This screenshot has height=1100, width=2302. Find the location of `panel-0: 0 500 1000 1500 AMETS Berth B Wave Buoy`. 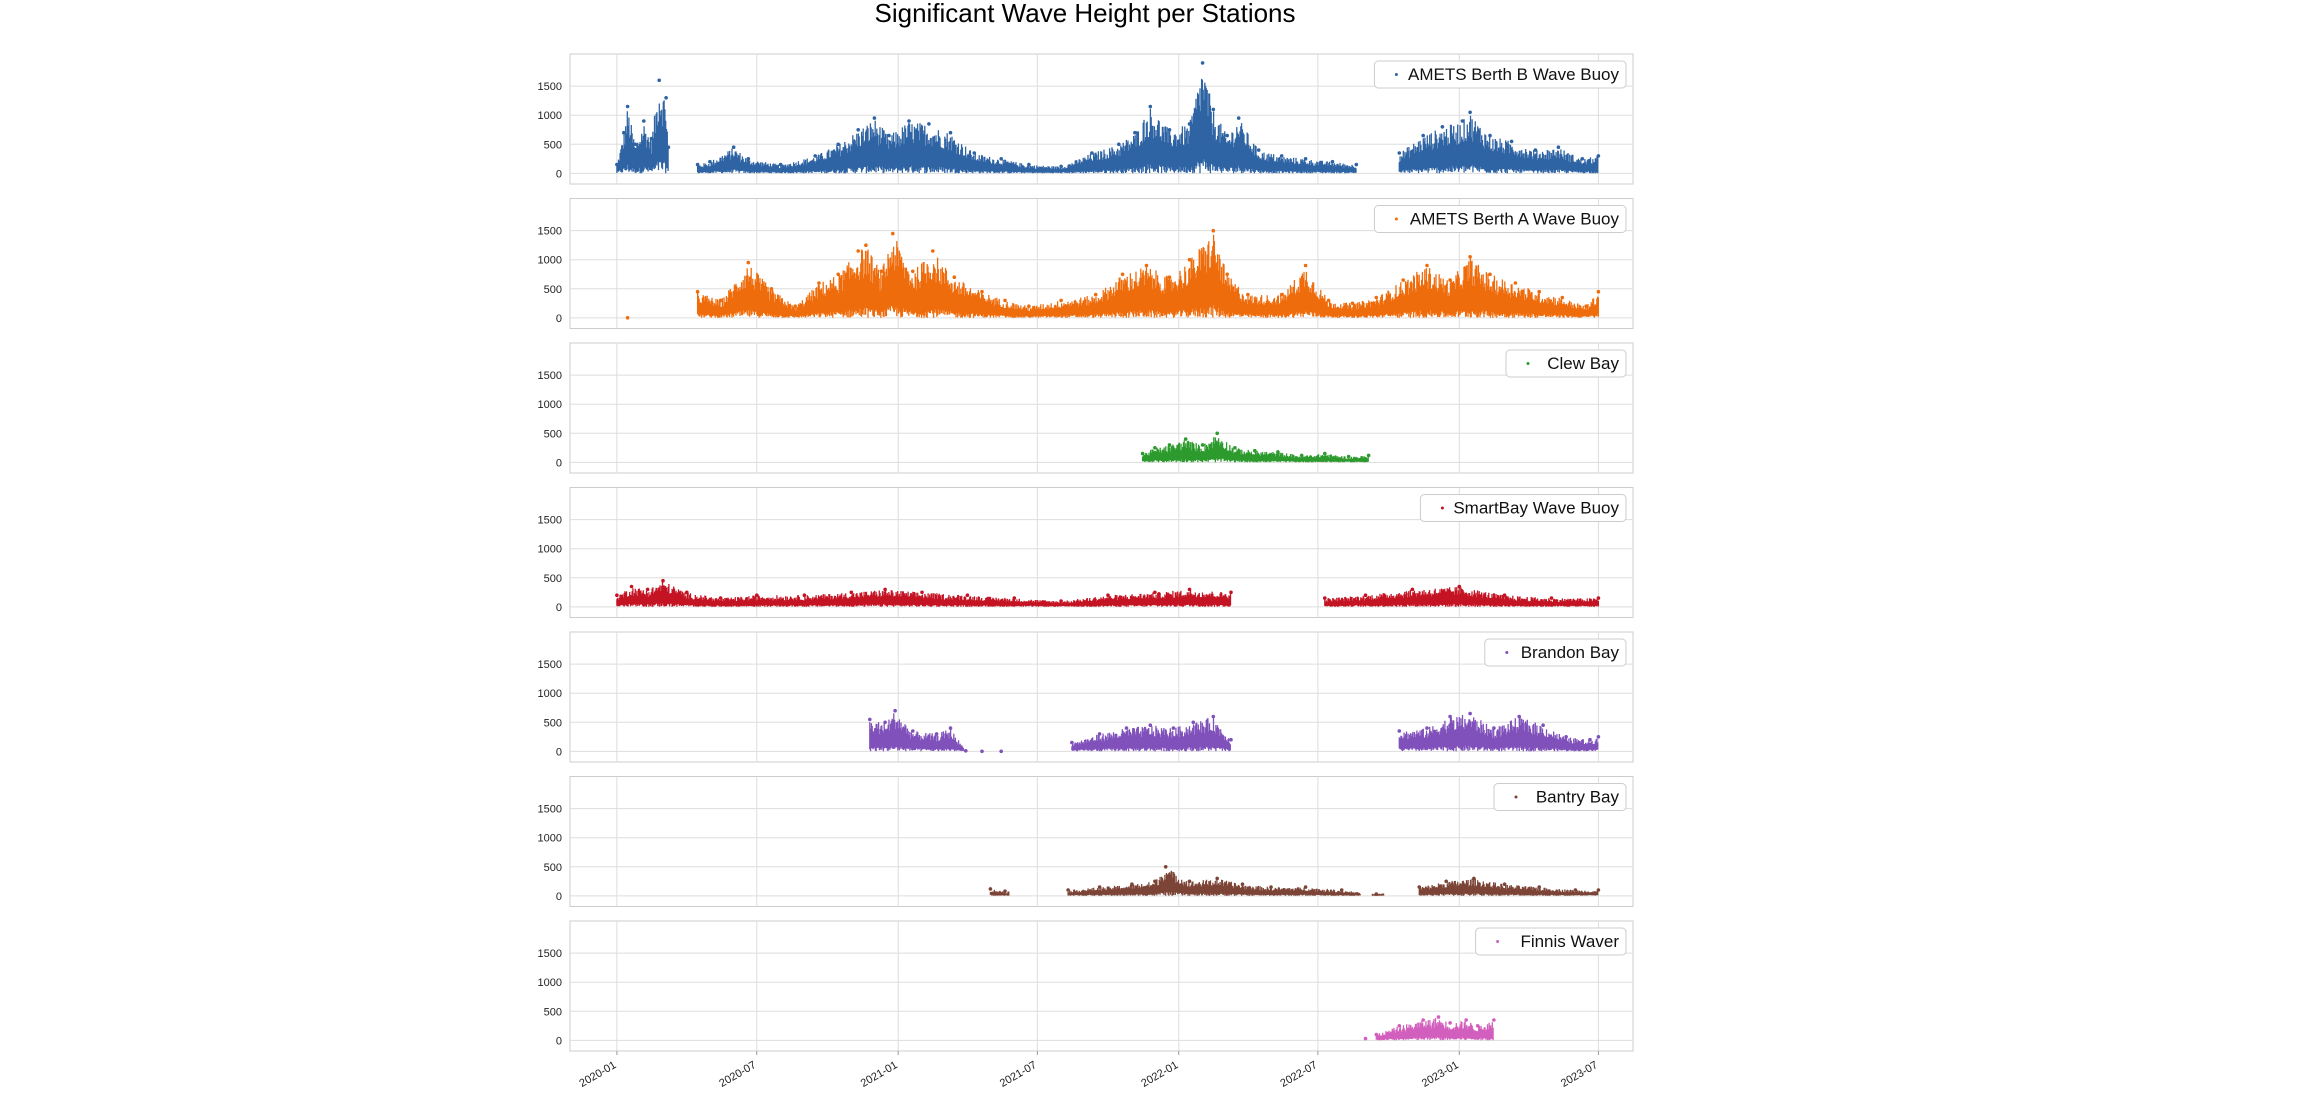

panel-0: 0 500 1000 1500 AMETS Berth B Wave Buoy is located at coordinates (1086, 119).